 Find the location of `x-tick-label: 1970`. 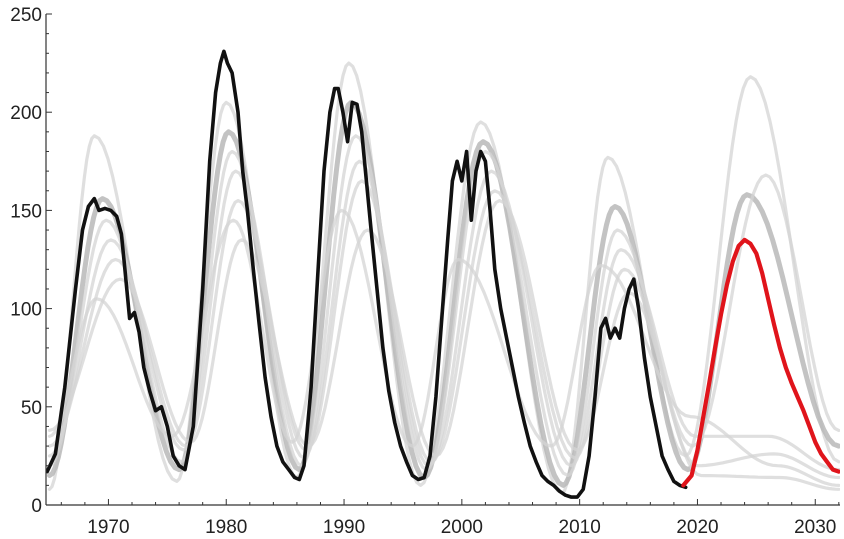

x-tick-label: 1970 is located at coordinates (108, 527).